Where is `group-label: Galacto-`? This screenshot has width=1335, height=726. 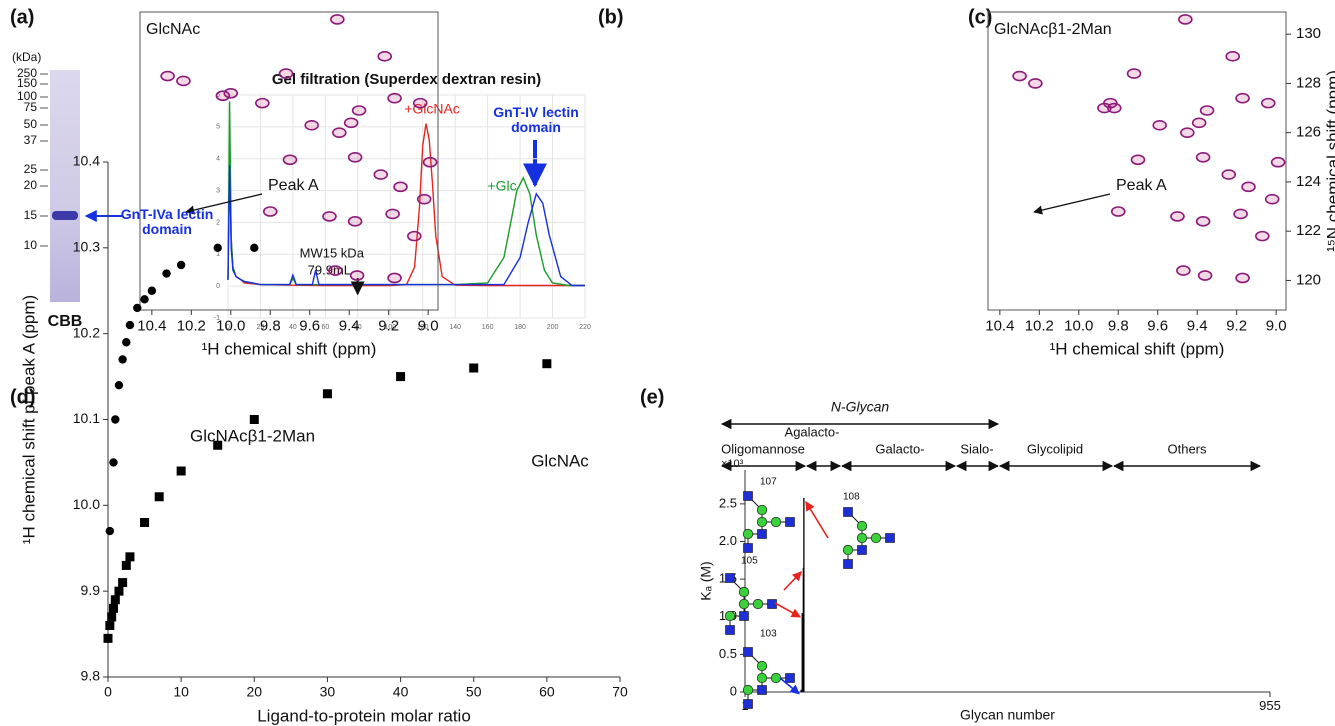
group-label: Galacto- is located at coordinates (899, 448).